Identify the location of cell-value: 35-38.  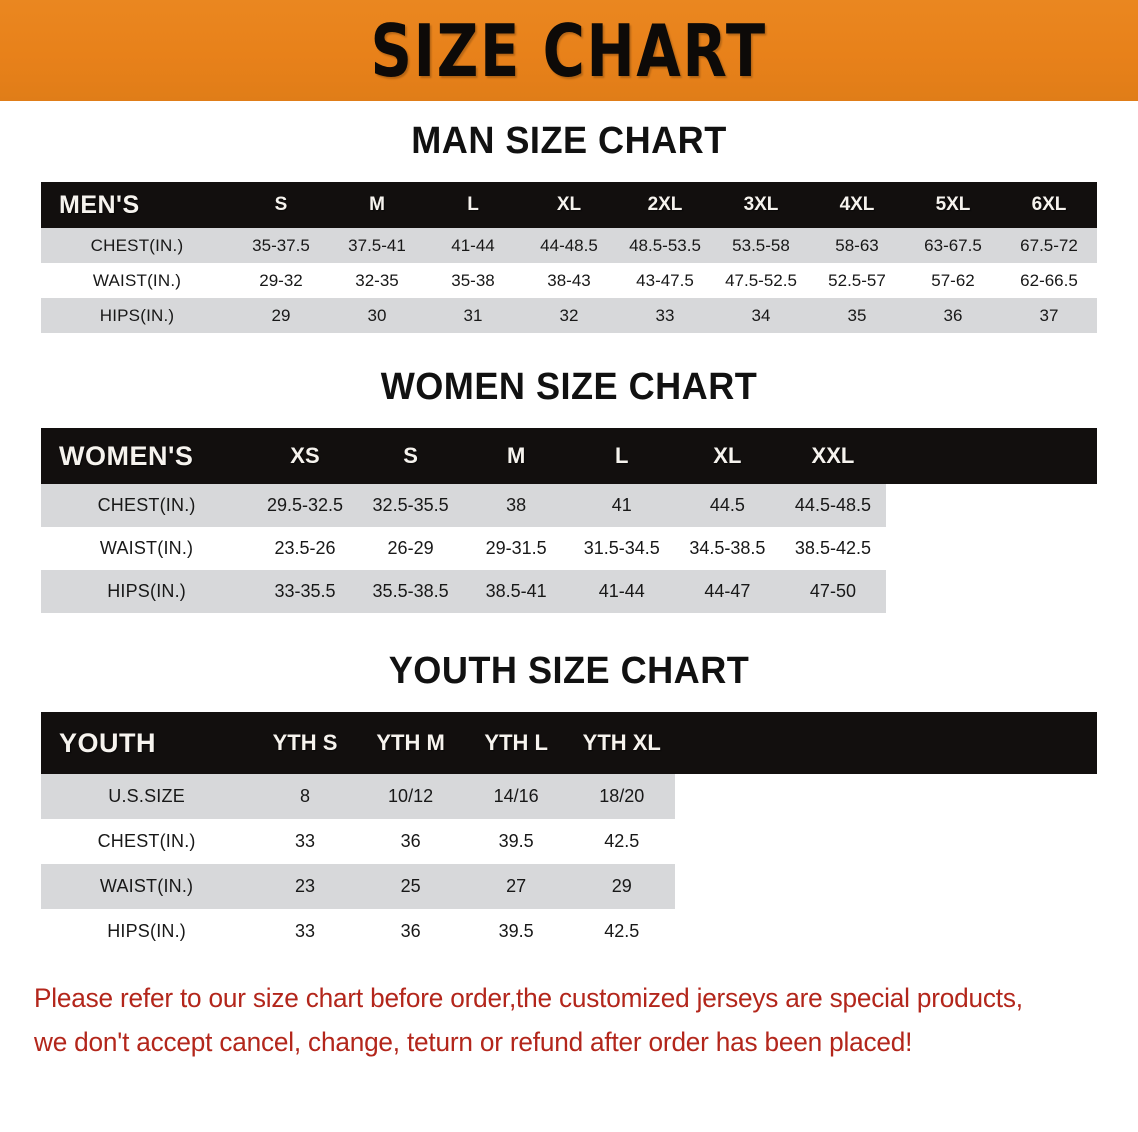
(473, 280).